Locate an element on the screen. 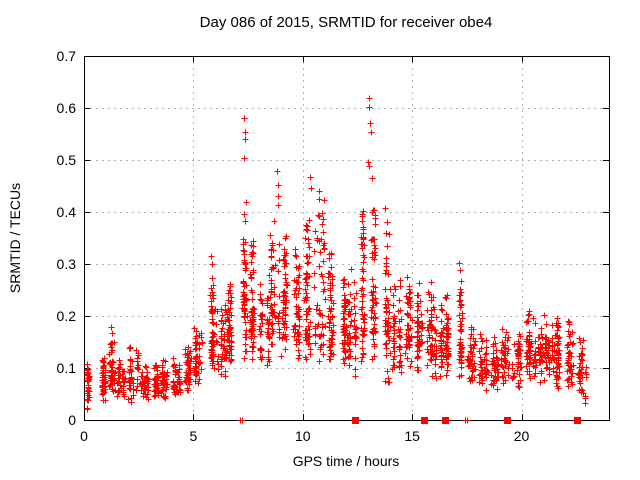 The height and width of the screenshot is (480, 640). y-tick-label: 0.5 is located at coordinates (67, 160).